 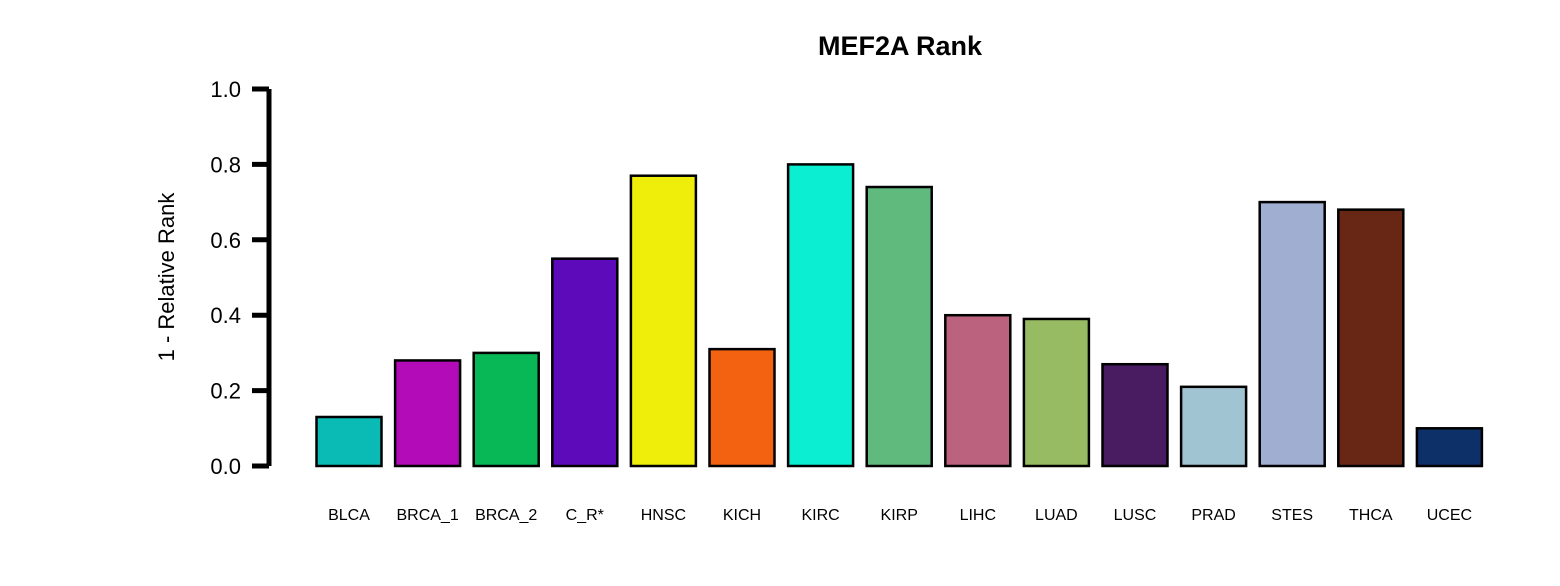 What do you see at coordinates (1135, 415) in the screenshot?
I see `bar-lusc` at bounding box center [1135, 415].